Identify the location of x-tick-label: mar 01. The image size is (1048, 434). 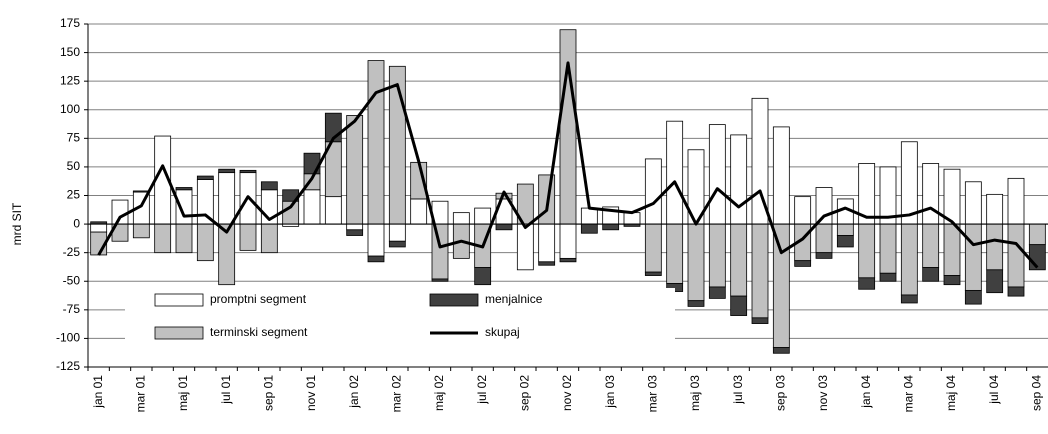
(141, 394).